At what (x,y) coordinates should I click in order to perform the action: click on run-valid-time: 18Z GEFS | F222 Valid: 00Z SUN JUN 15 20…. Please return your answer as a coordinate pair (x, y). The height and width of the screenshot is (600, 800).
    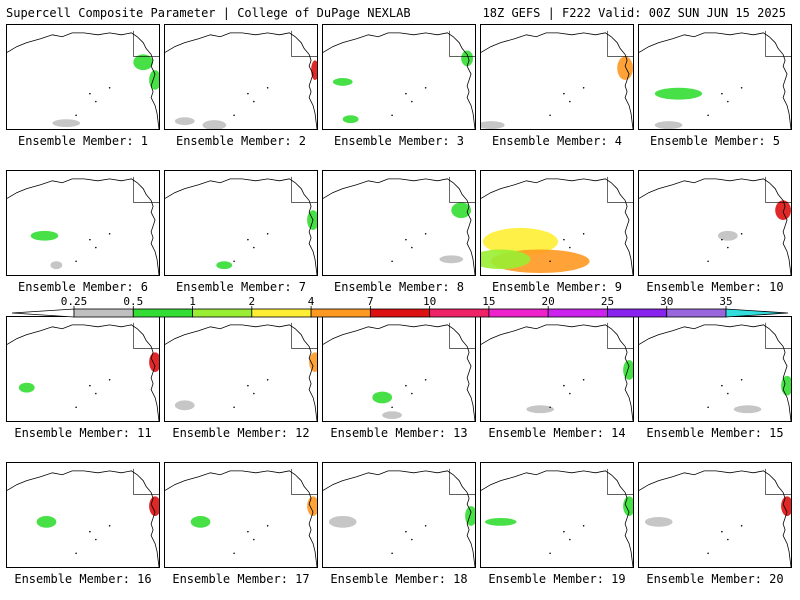
    Looking at the image, I should click on (634, 13).